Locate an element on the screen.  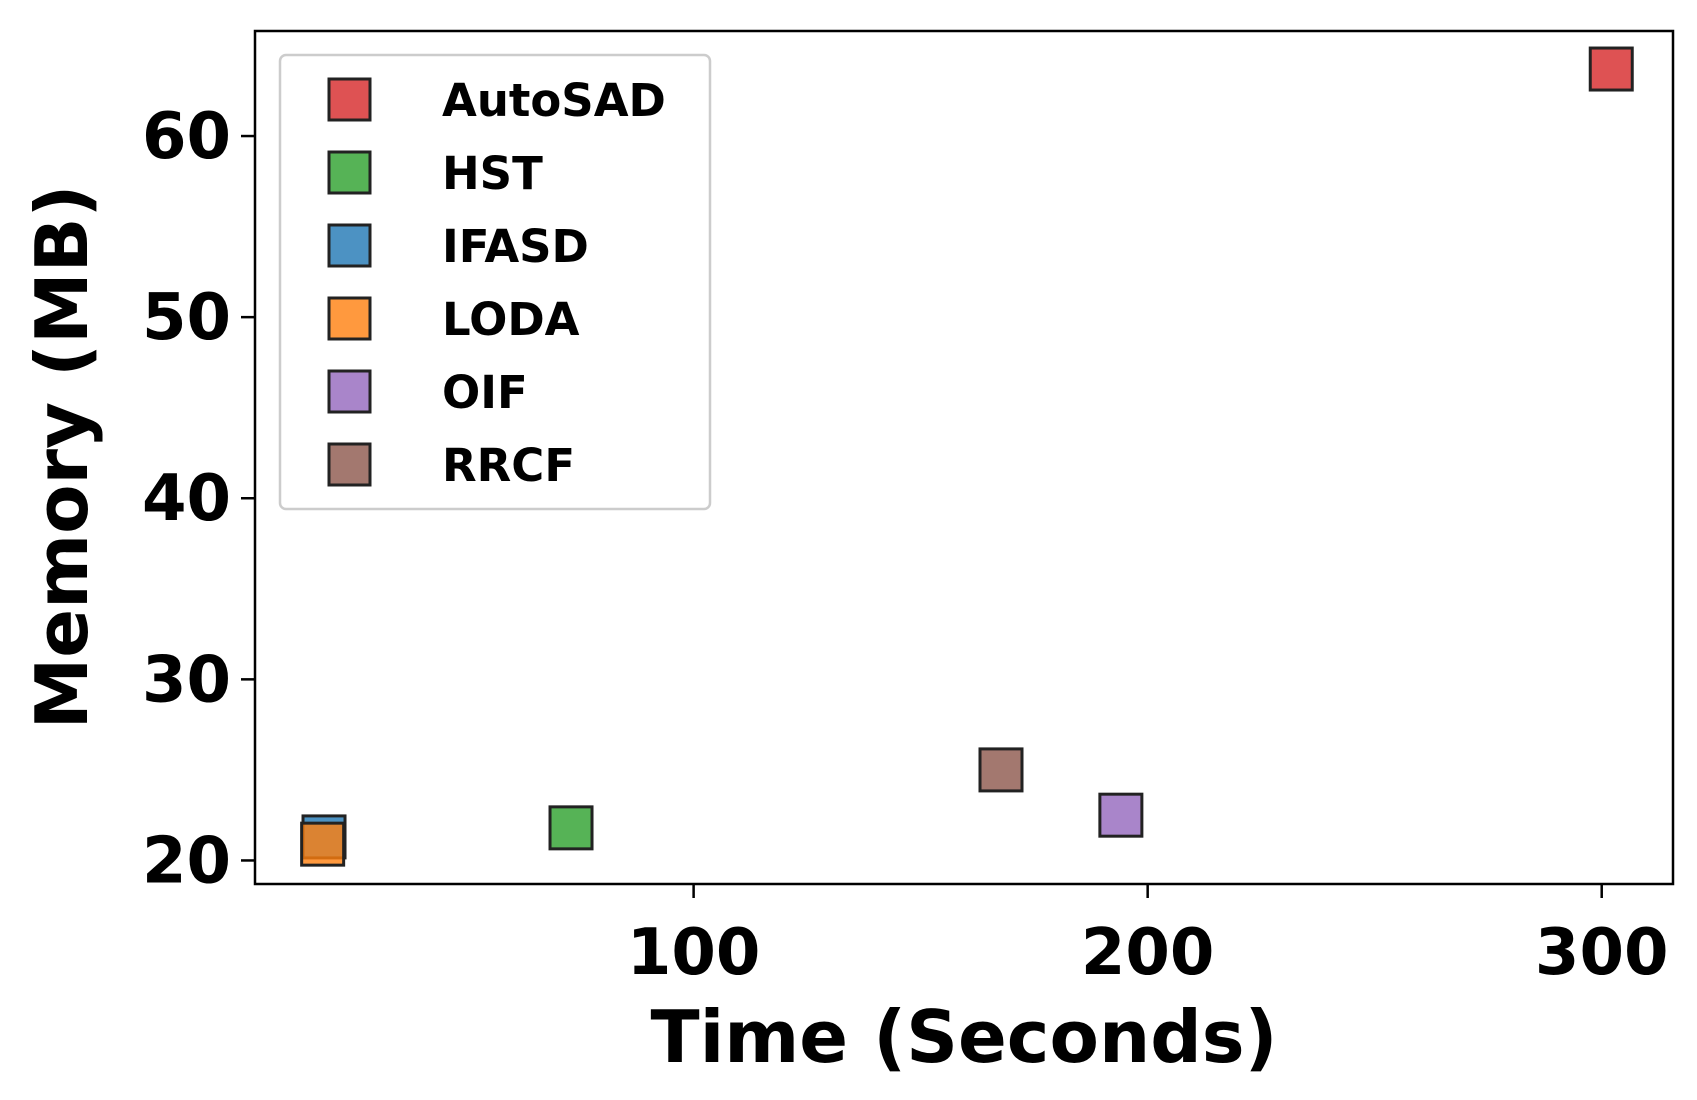
legend-label: LODA is located at coordinates (511, 319).